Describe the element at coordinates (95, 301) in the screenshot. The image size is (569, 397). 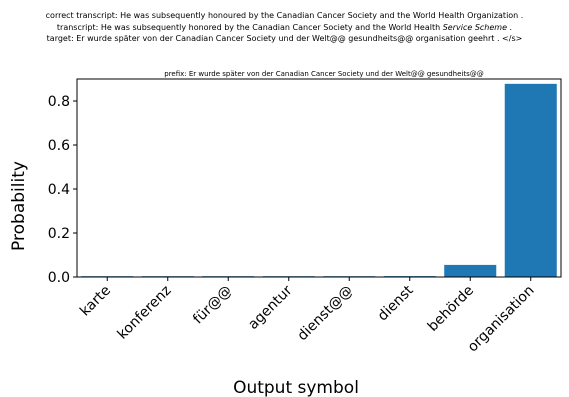
I see `x-tick-label: karte` at that location.